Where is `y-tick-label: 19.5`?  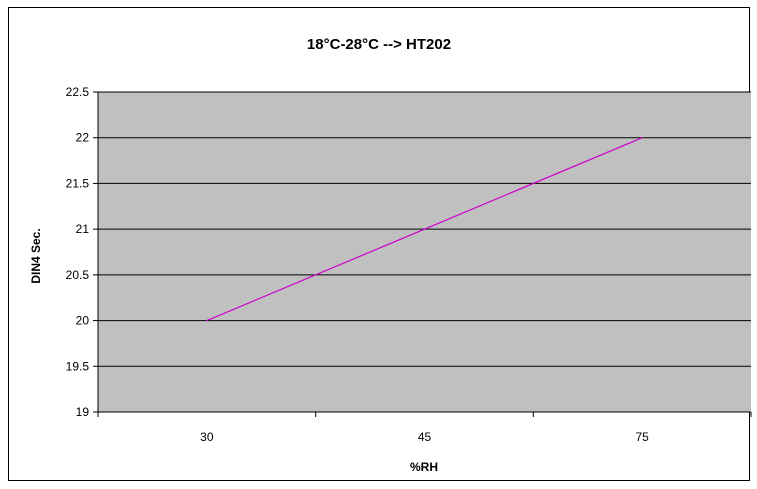 y-tick-label: 19.5 is located at coordinates (78, 366).